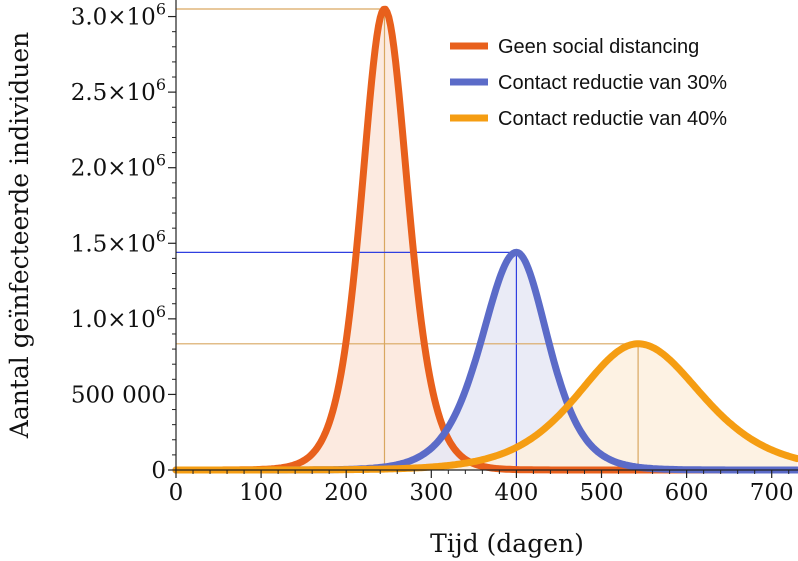 The width and height of the screenshot is (798, 561). Describe the element at coordinates (118, 317) in the screenshot. I see `y-tick-label-2: 1.0×10⁶` at that location.